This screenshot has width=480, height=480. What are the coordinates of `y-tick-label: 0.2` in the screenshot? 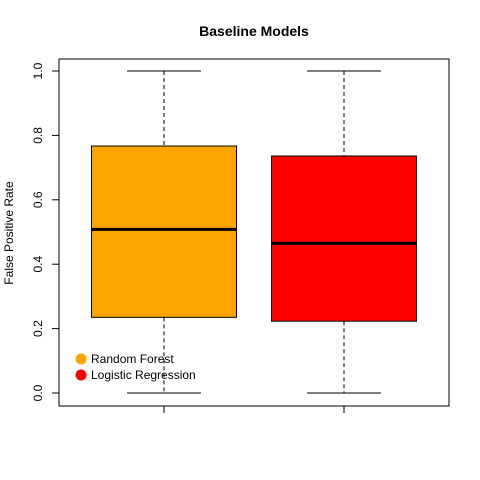 It's located at (38, 328).